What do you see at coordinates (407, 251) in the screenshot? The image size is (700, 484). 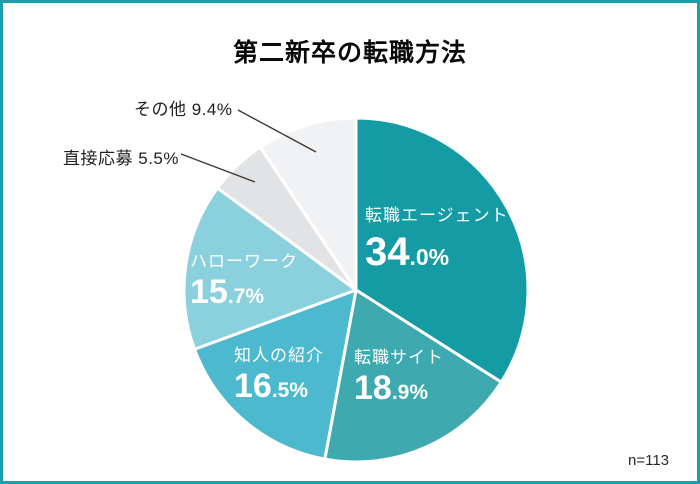 I see `slice-percent: 34.0%` at bounding box center [407, 251].